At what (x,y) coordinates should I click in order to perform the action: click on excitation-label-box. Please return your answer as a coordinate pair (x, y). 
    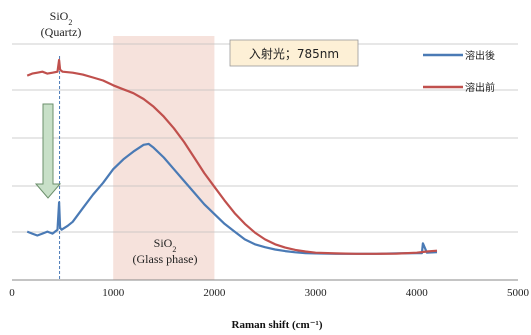
    Looking at the image, I should click on (294, 53).